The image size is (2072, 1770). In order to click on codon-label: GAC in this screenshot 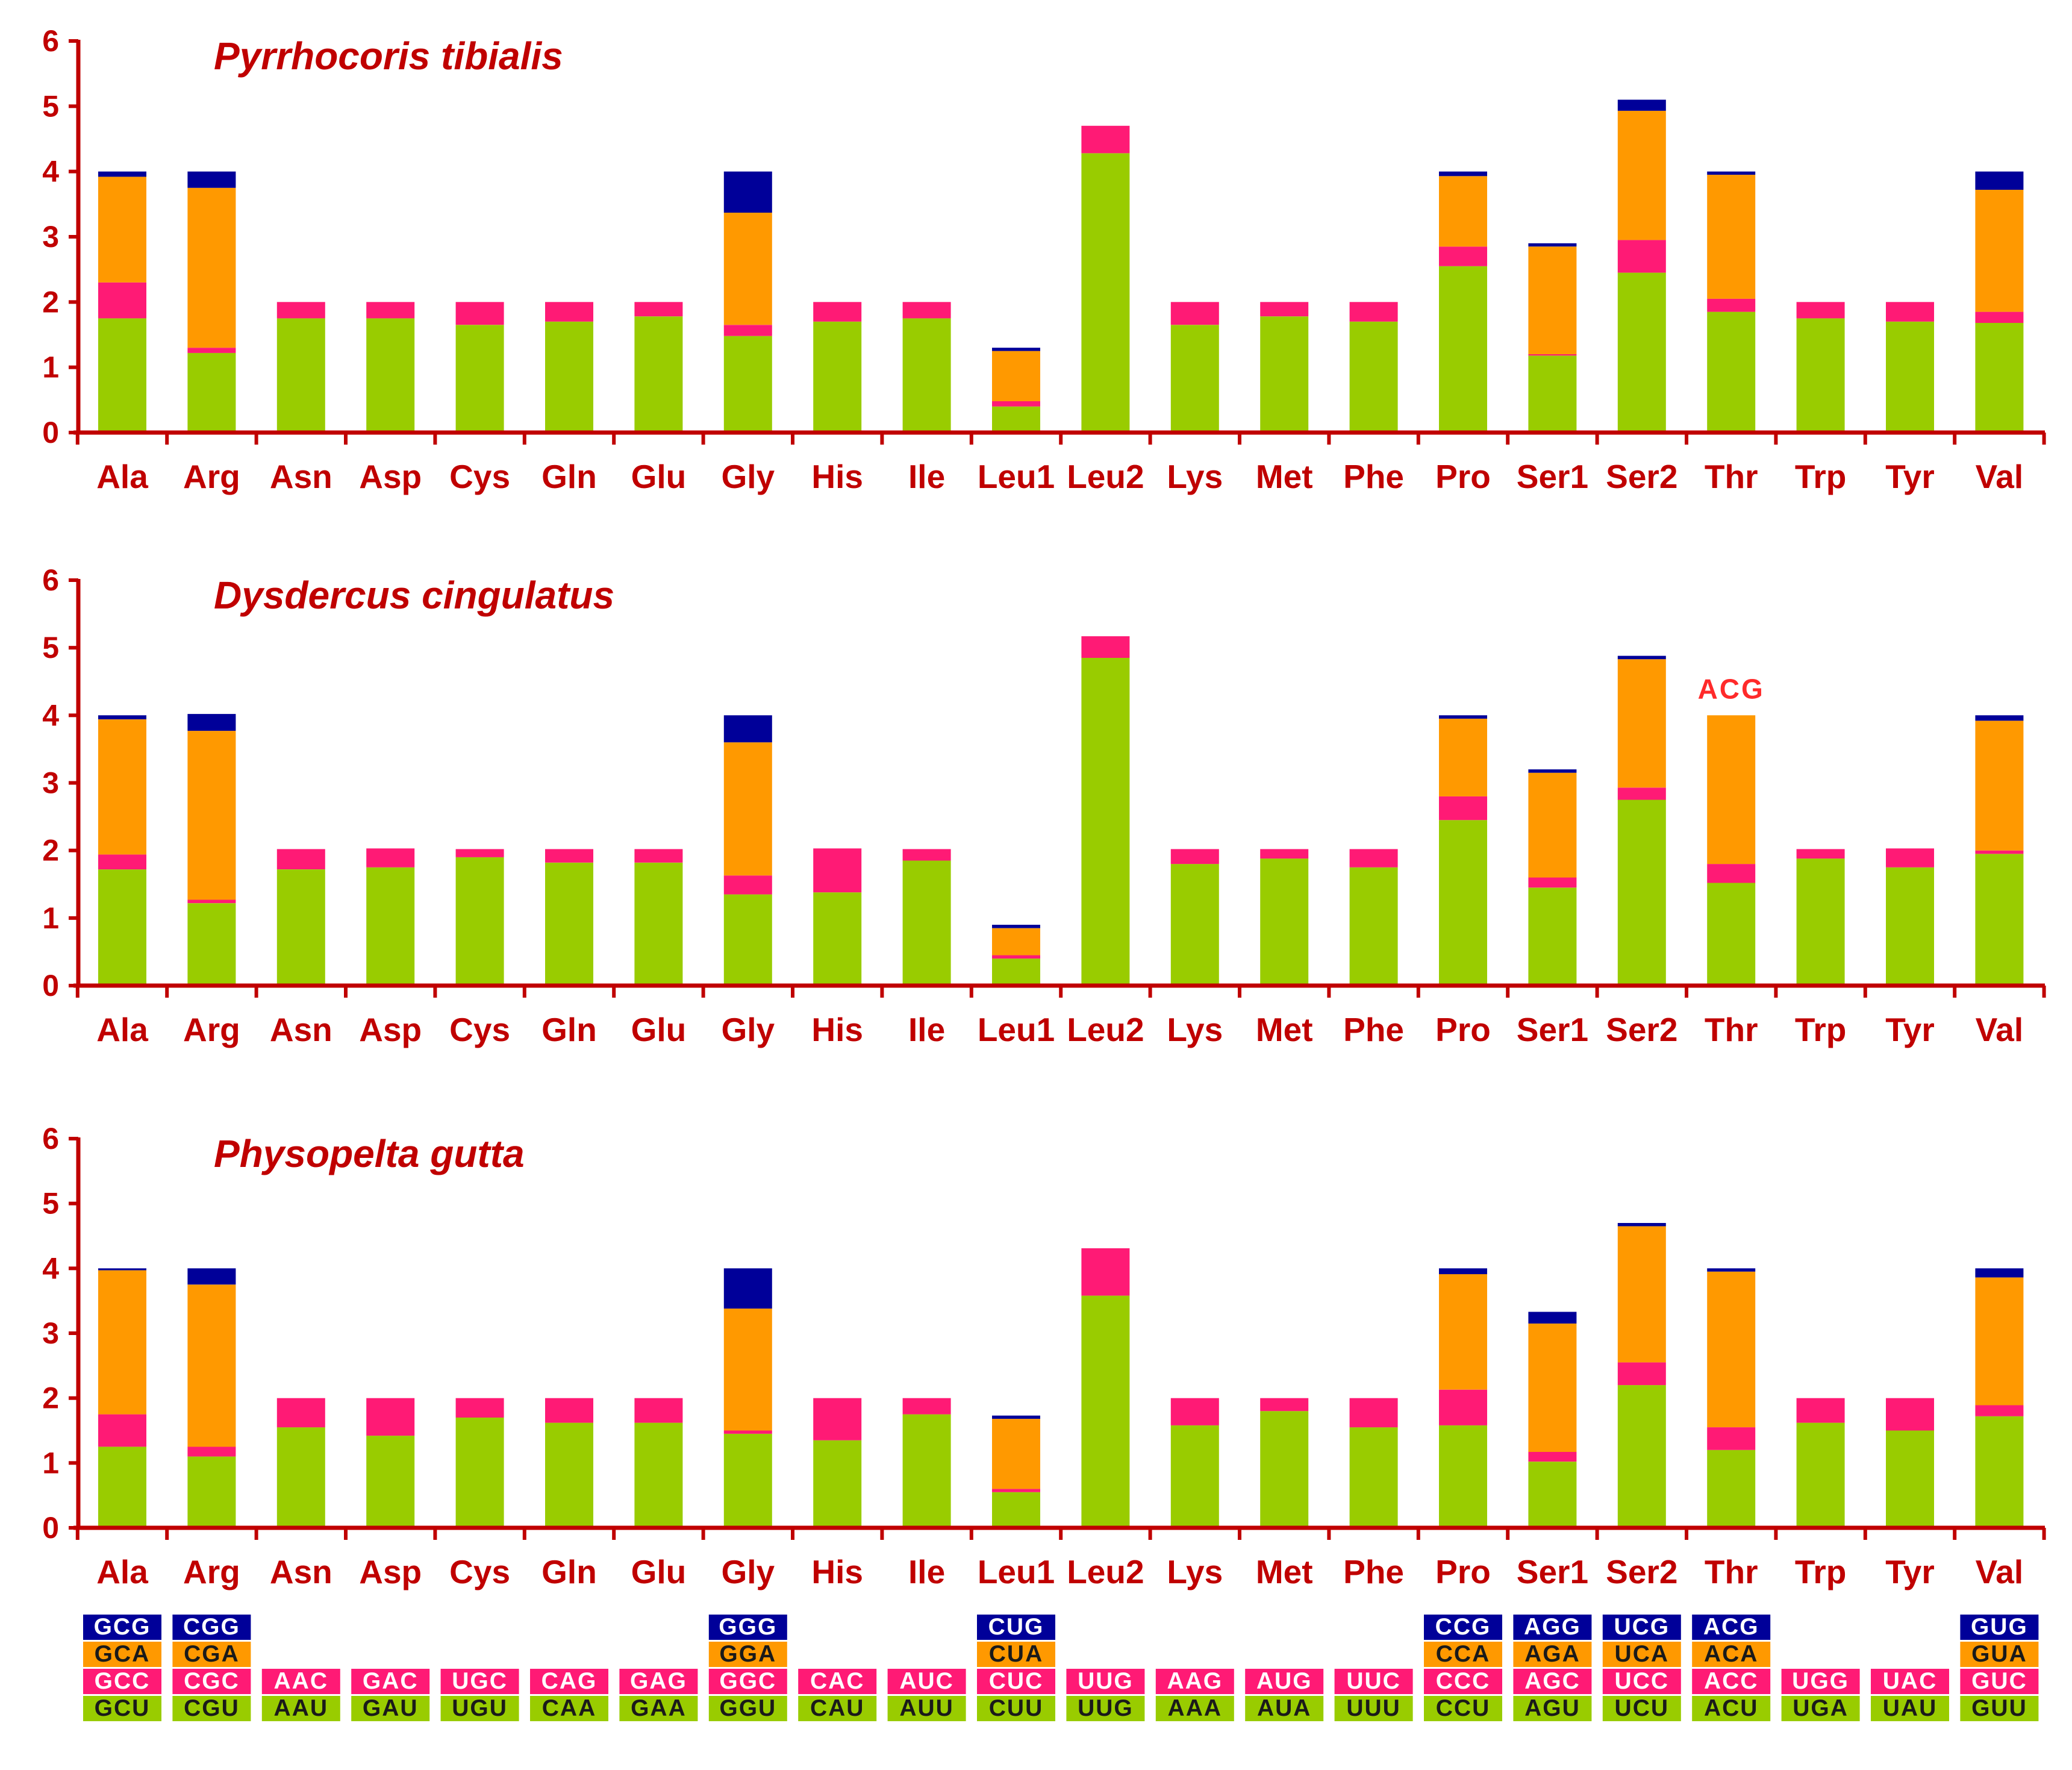, I will do `click(391, 1681)`.